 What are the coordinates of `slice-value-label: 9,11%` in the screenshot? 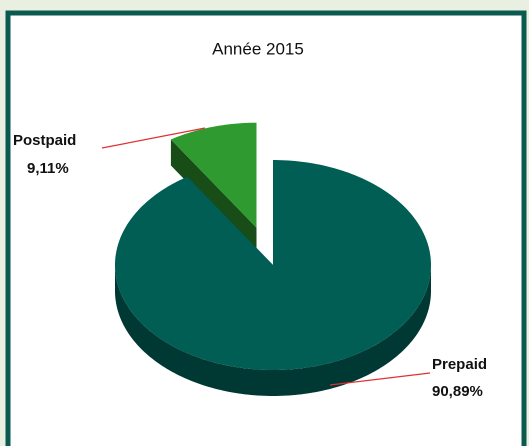 It's located at (48, 168).